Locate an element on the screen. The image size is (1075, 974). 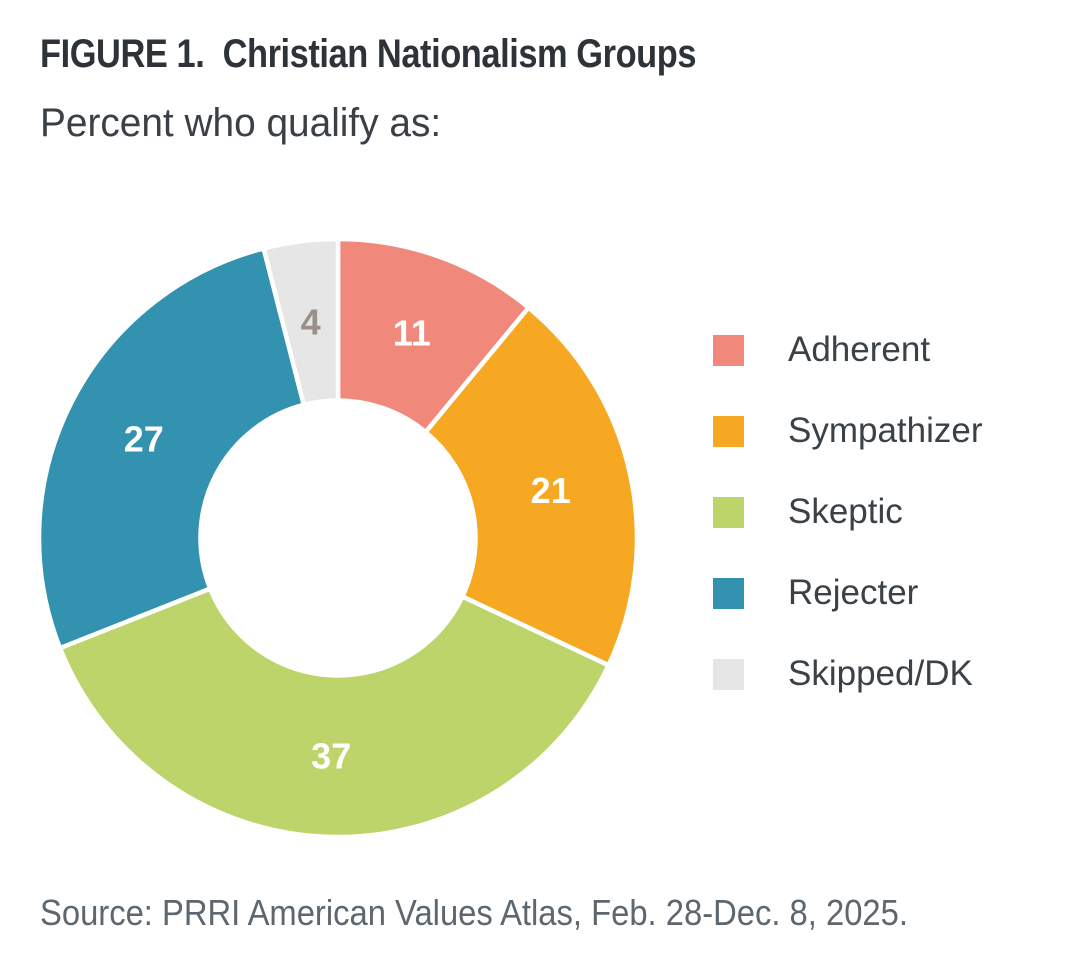
legend-item-skipped-dk: Skipped/DK is located at coordinates (848, 674).